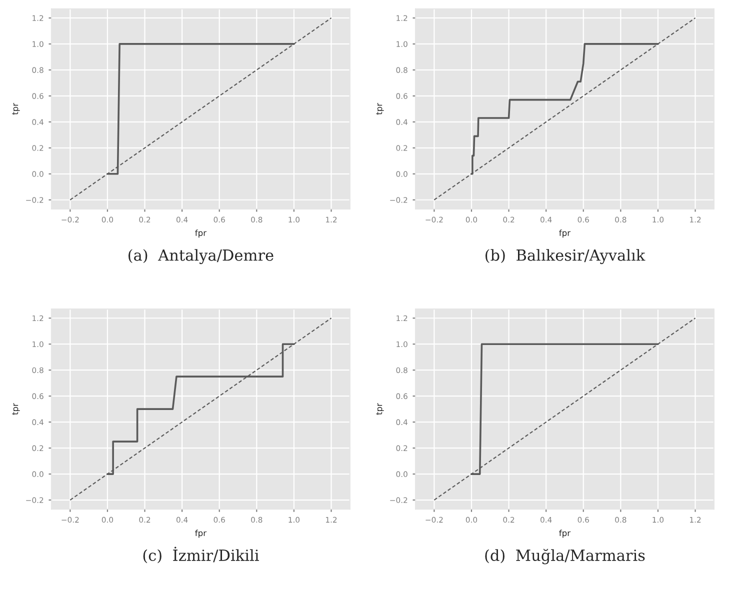 This screenshot has width=736, height=592. I want to click on text: (c) İzmir/Dikili, so click(201, 555).